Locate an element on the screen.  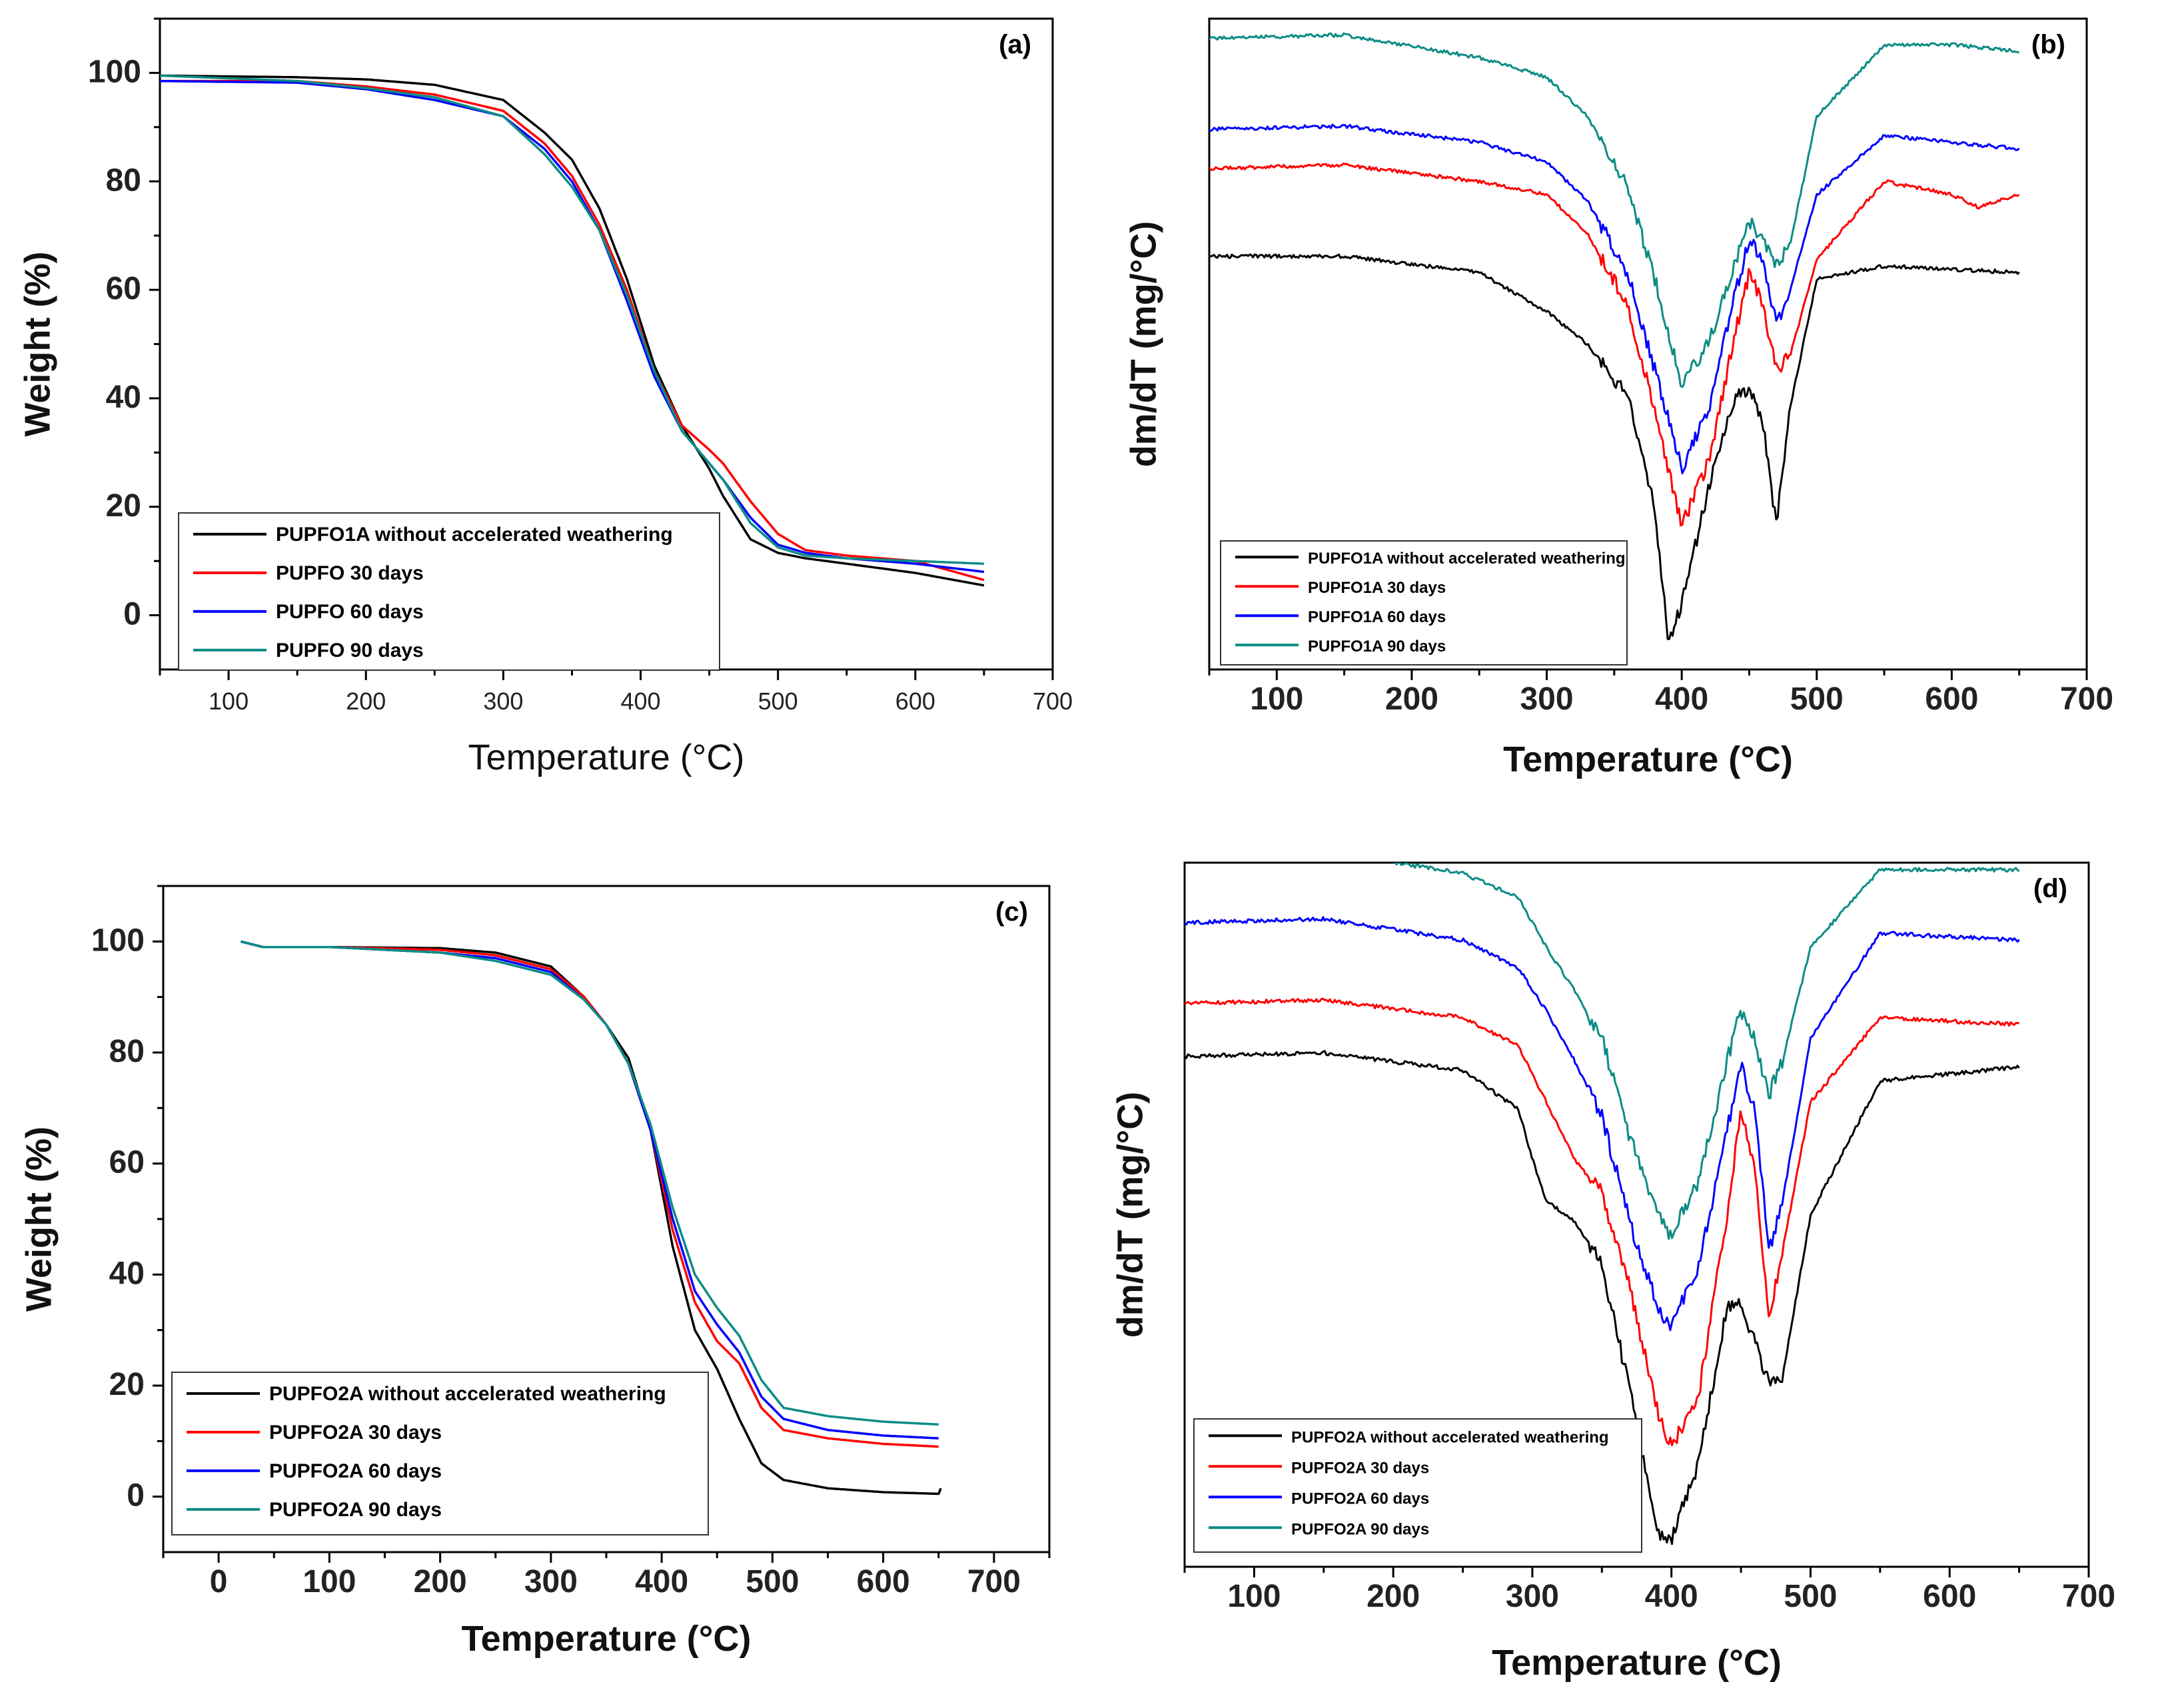
panel-label: (a) is located at coordinates (1015, 44).